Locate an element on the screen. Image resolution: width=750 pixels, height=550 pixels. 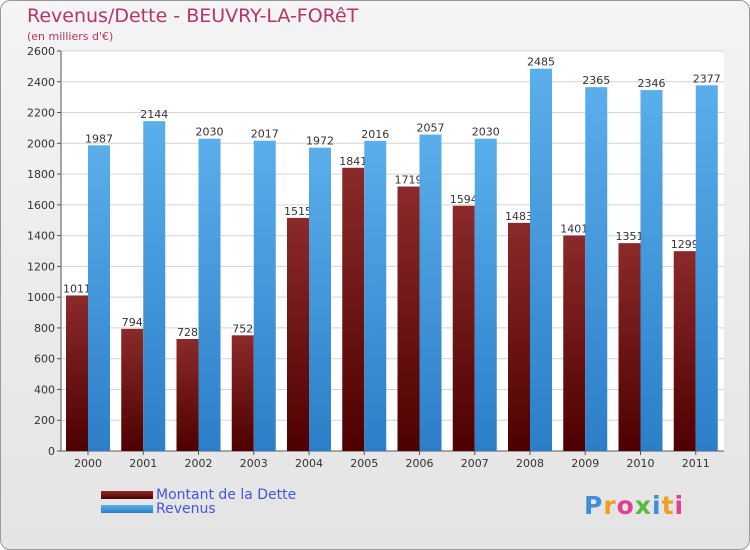
legend-item-dette: Montant de la Dette is located at coordinates (198, 495).